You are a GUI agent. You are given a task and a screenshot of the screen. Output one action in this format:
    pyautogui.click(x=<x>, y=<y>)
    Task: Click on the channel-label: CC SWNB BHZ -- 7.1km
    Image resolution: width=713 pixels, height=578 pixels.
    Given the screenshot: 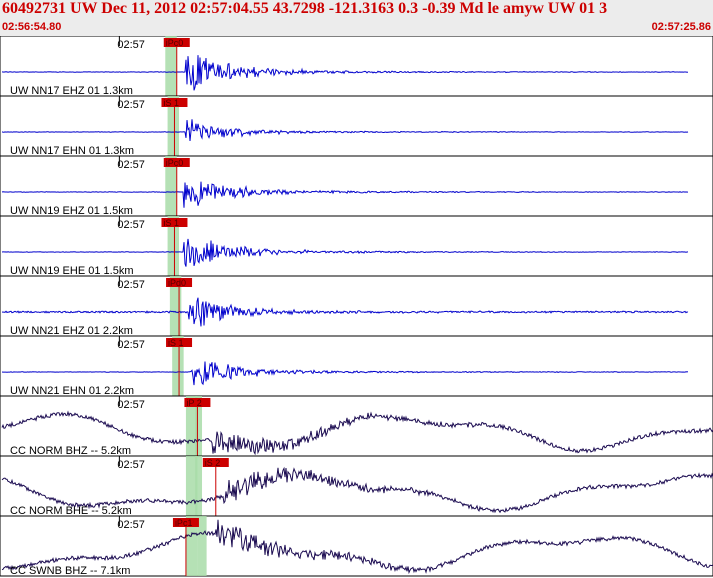 What is the action you would take?
    pyautogui.click(x=70, y=571)
    